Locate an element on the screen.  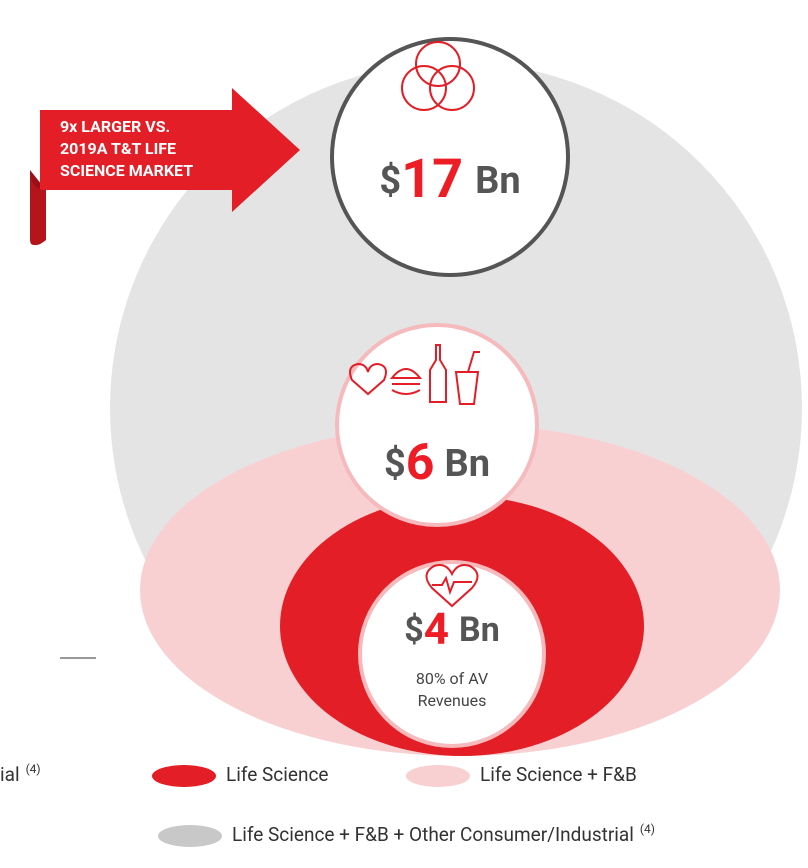
inner-circle is located at coordinates (452, 654).